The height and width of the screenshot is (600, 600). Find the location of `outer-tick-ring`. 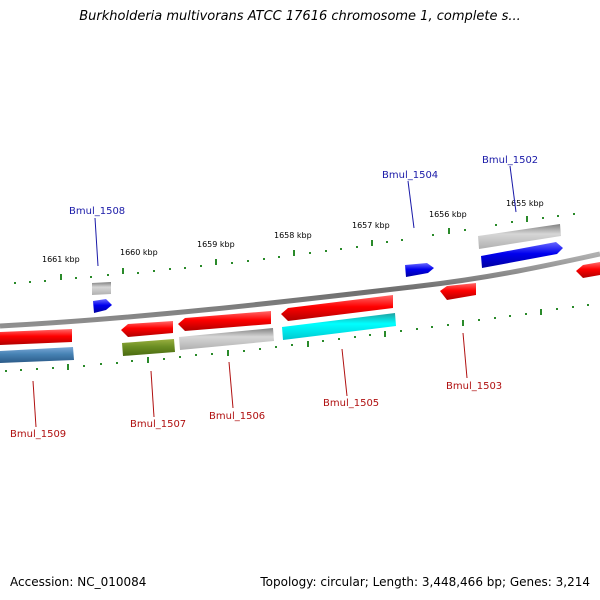

outer-tick-ring is located at coordinates (294, 248).